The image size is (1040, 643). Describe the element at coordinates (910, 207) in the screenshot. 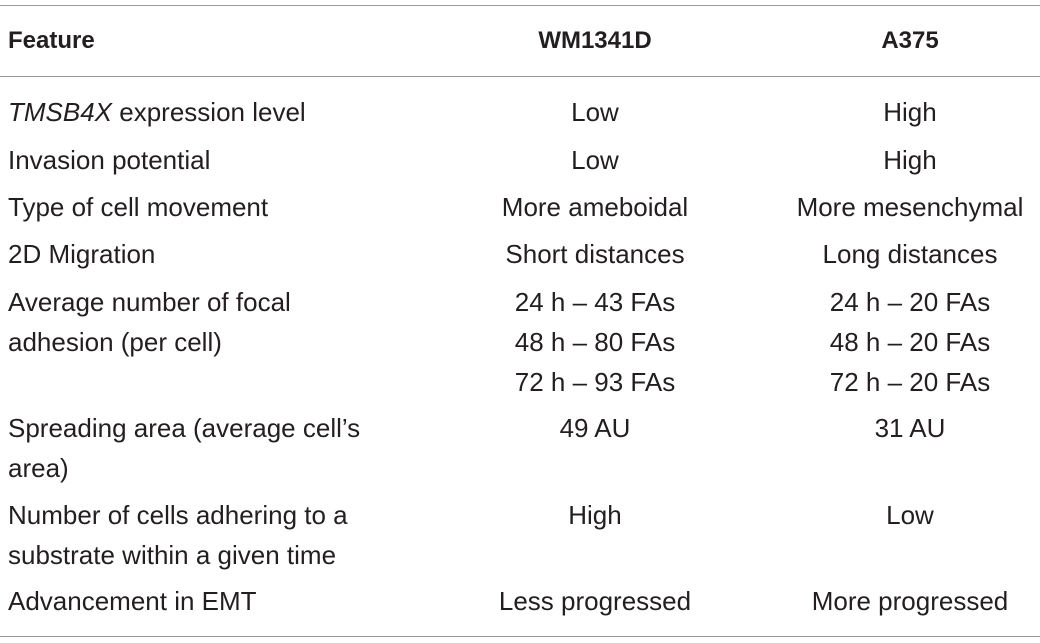

I see `row-a375: More mesenchymal` at that location.